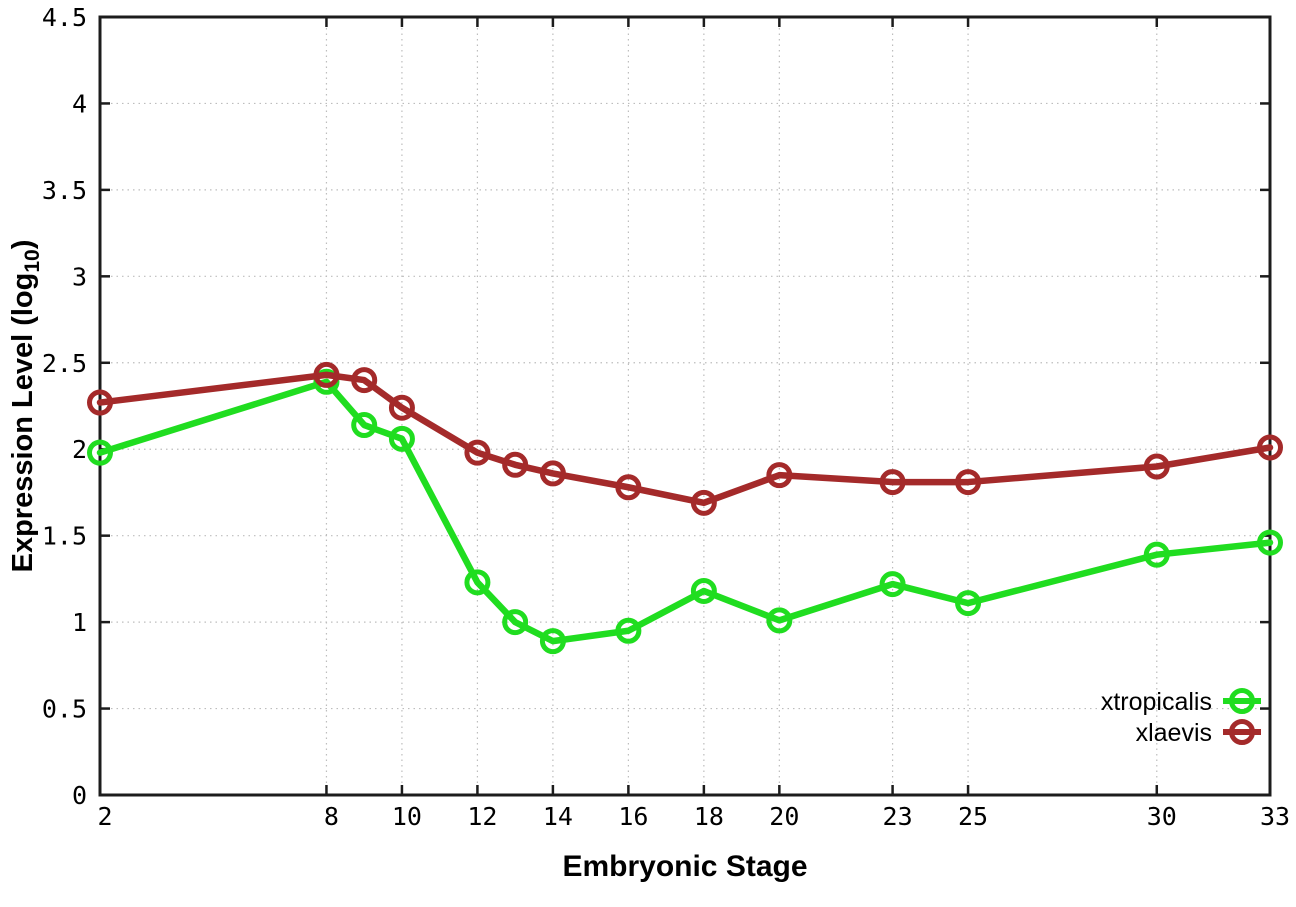 This screenshot has height=907, width=1296. Describe the element at coordinates (79, 449) in the screenshot. I see `y-tick-label-2: 2` at that location.